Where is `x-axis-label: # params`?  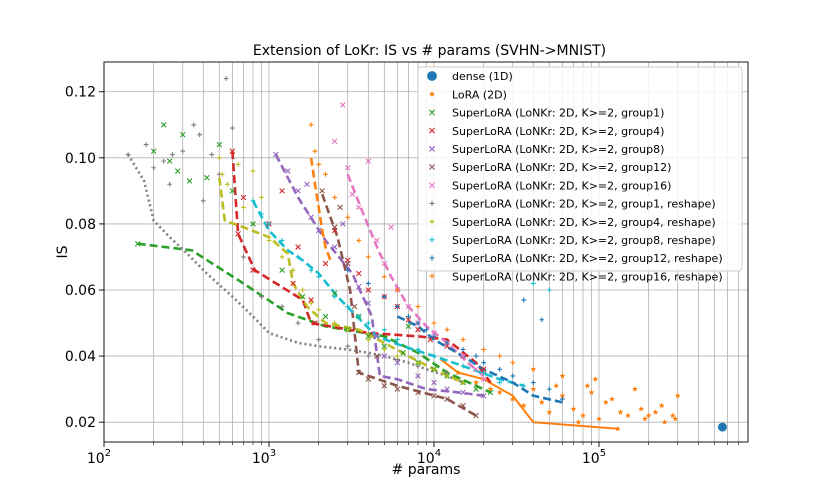
x-axis-label: # params is located at coordinates (426, 470).